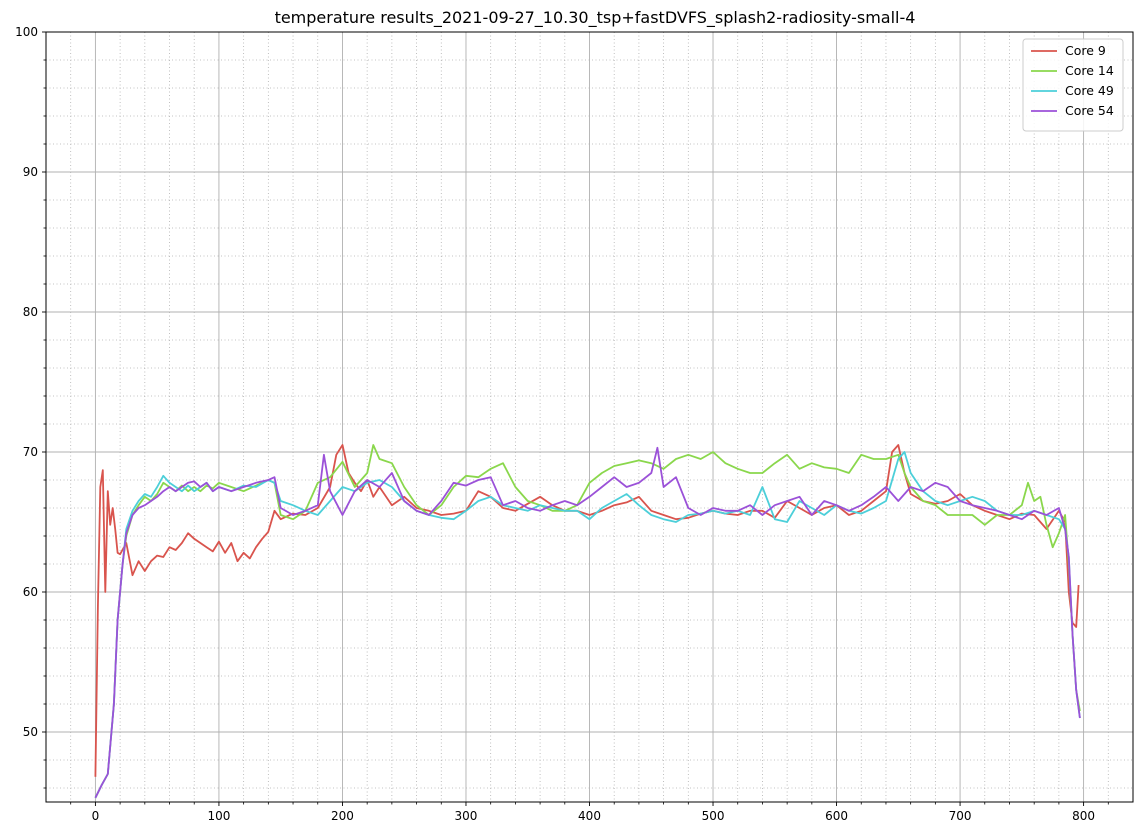  What do you see at coordinates (589, 816) in the screenshot?
I see `x-tick-label: 400` at bounding box center [589, 816].